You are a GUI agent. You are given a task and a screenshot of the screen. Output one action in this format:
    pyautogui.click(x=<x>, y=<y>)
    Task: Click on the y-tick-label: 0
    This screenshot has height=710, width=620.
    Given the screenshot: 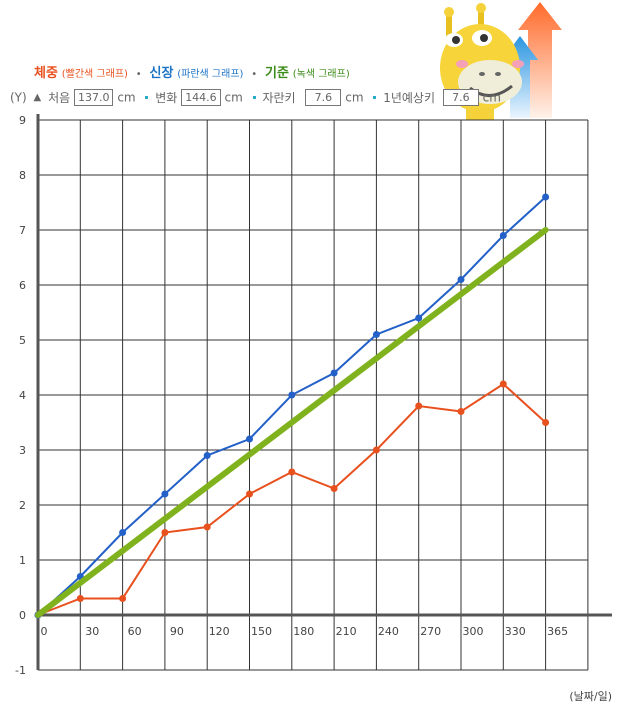 What is the action you would take?
    pyautogui.click(x=22, y=615)
    